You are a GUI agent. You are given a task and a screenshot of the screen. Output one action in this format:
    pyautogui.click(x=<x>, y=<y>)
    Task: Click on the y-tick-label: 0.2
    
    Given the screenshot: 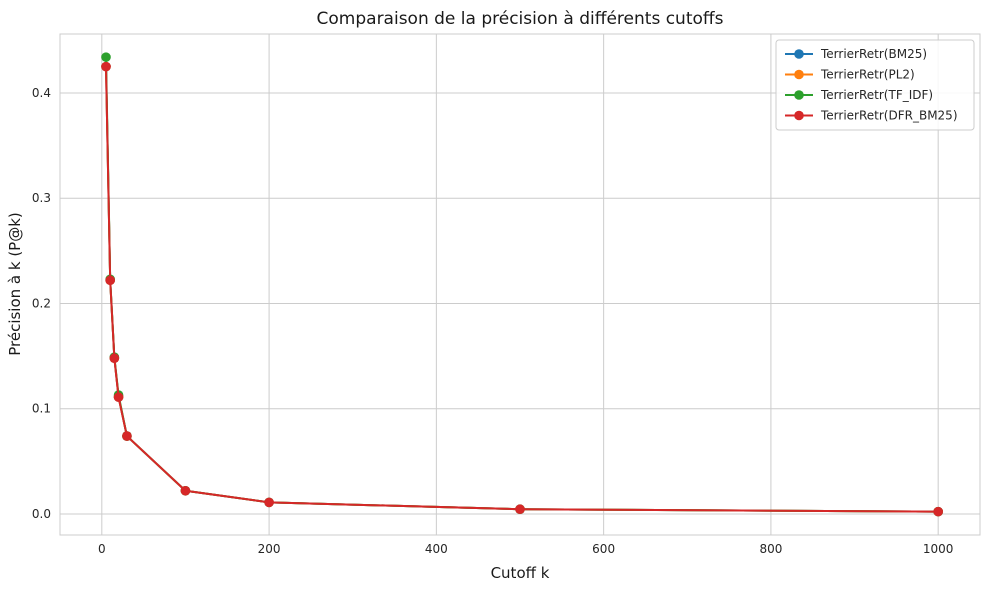 What is the action you would take?
    pyautogui.click(x=41, y=303)
    